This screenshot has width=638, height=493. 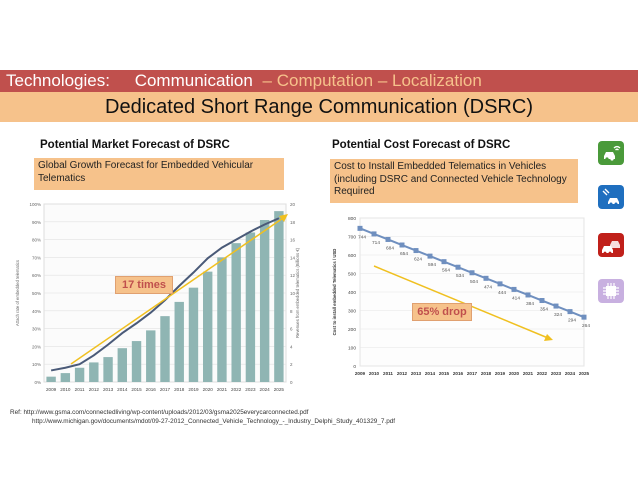 What do you see at coordinates (404, 254) in the screenshot?
I see `cost-data-label: 654` at bounding box center [404, 254].